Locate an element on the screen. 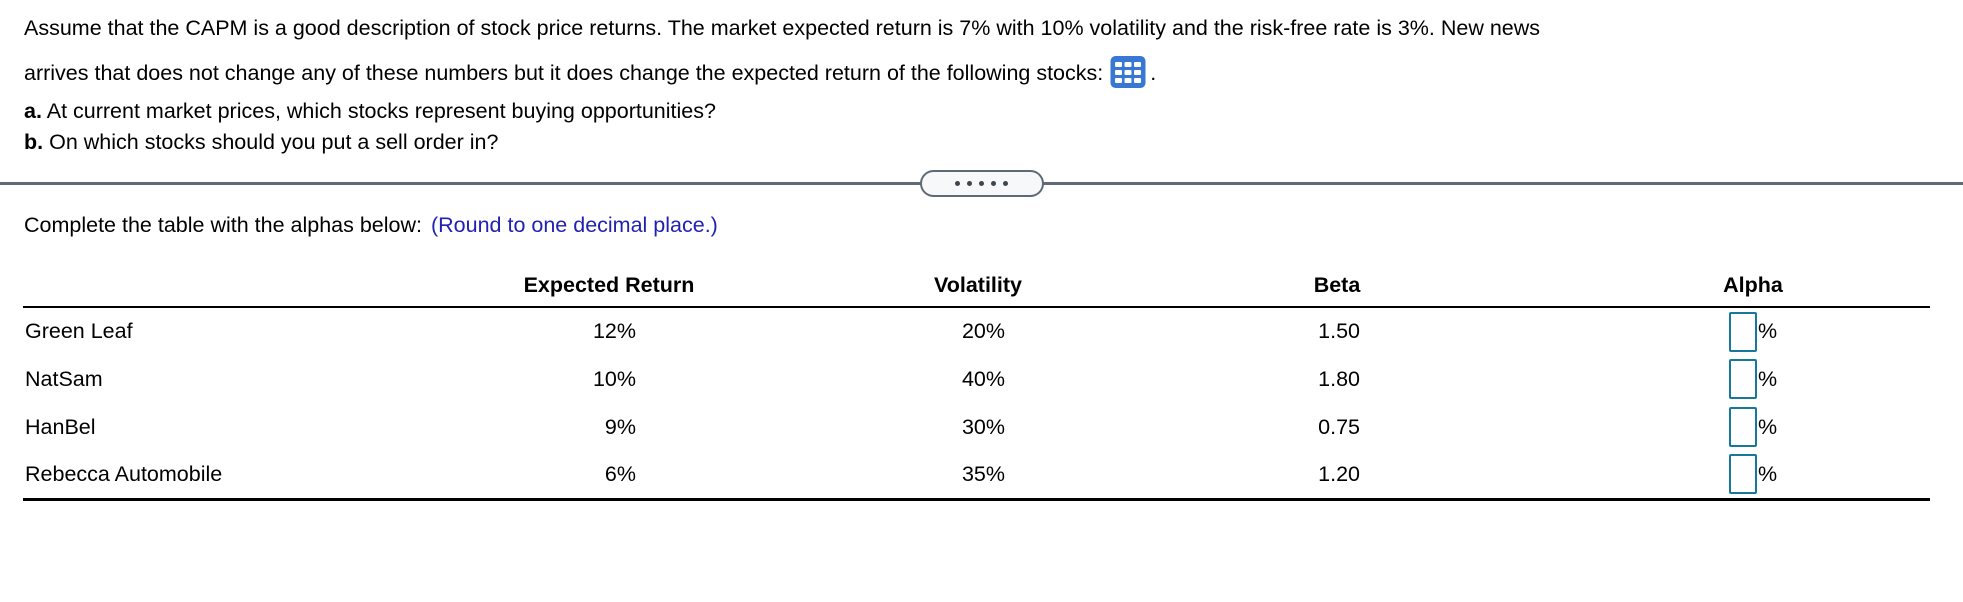 The image size is (1963, 602). beta-value: 0.75 is located at coordinates (1339, 426).